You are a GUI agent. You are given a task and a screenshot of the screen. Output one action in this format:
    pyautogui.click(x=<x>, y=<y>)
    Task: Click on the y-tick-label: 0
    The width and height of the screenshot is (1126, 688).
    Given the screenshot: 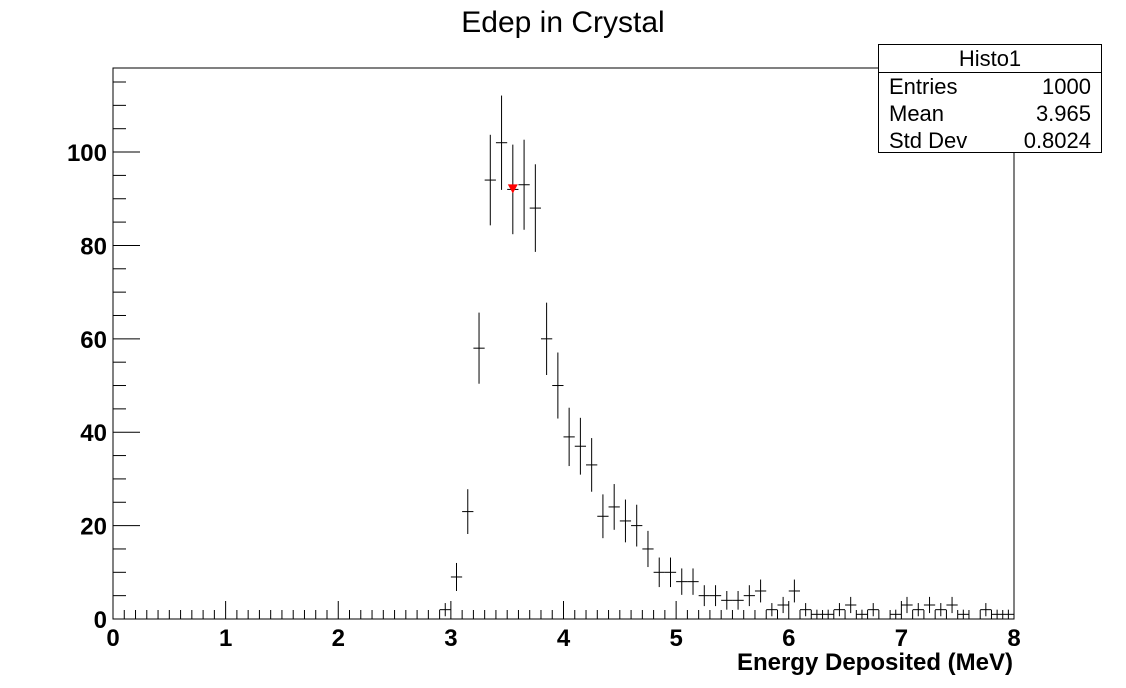 What is the action you would take?
    pyautogui.click(x=100, y=620)
    